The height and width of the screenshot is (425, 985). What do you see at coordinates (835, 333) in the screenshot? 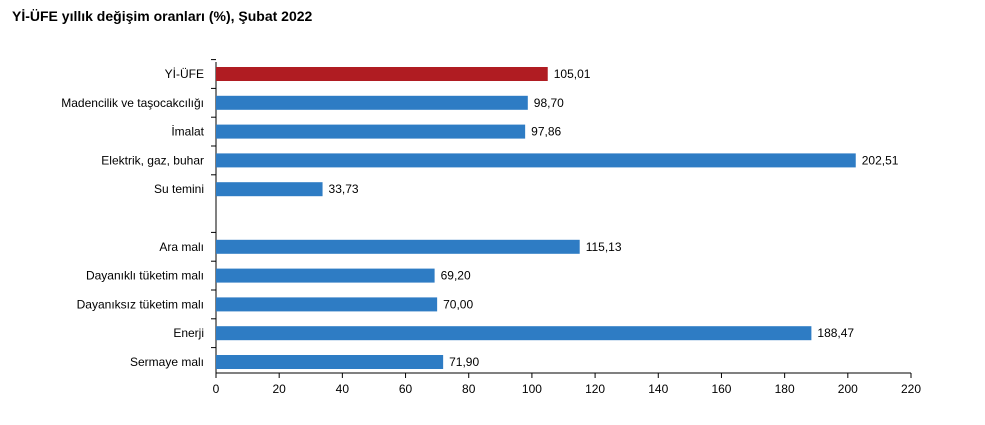
I see `value-label: 188,47` at bounding box center [835, 333].